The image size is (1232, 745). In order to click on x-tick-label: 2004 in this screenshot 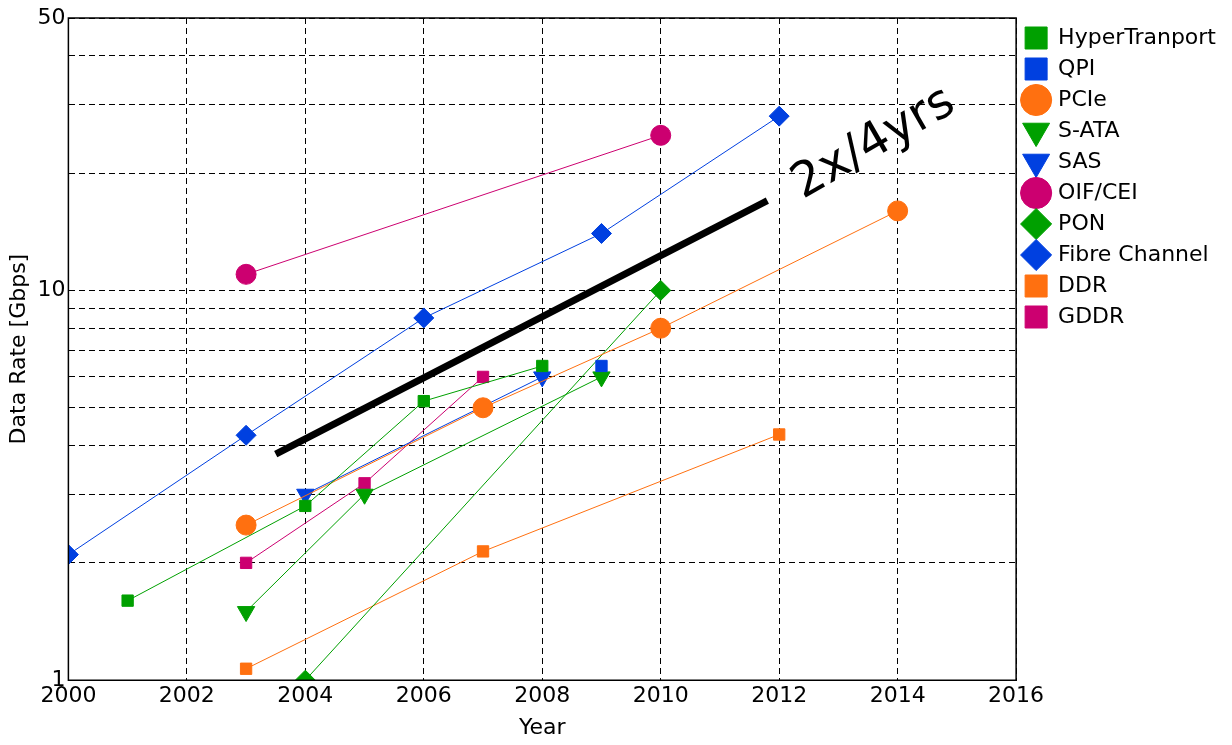, I will do `click(305, 695)`.